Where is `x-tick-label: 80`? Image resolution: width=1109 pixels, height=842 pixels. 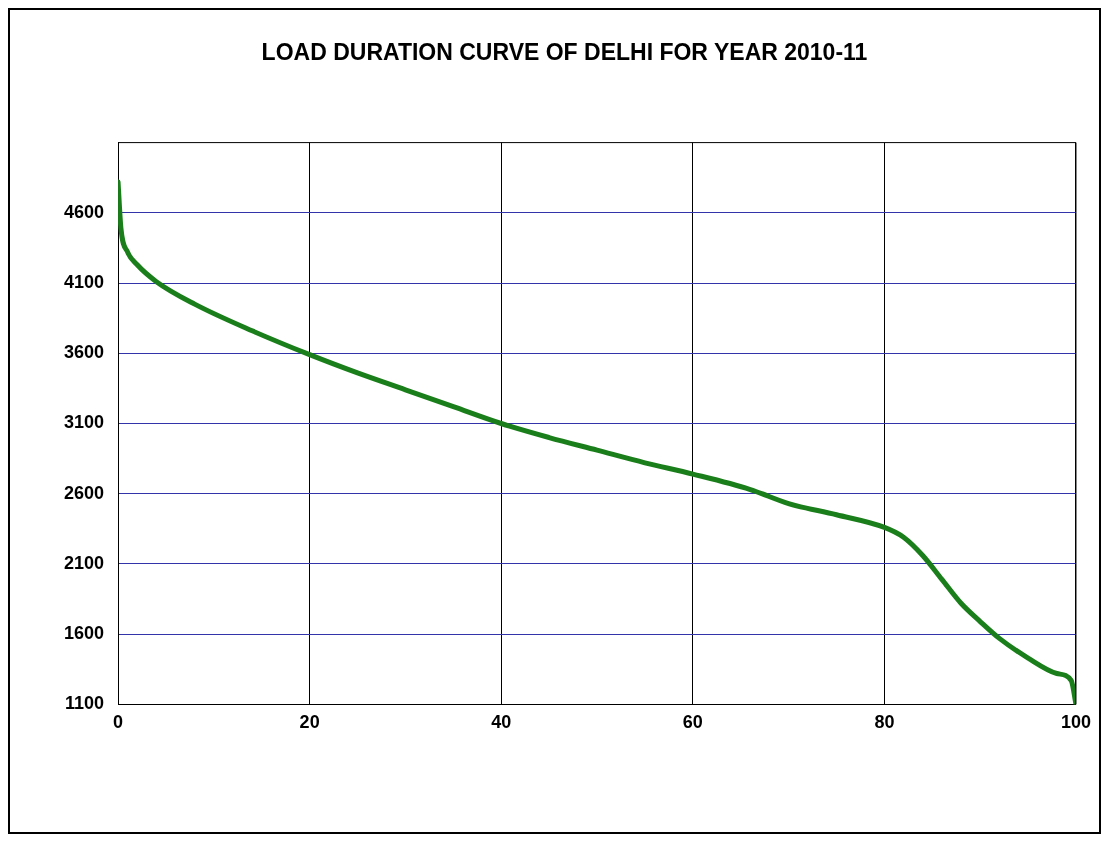
x-tick-label: 80 is located at coordinates (884, 722).